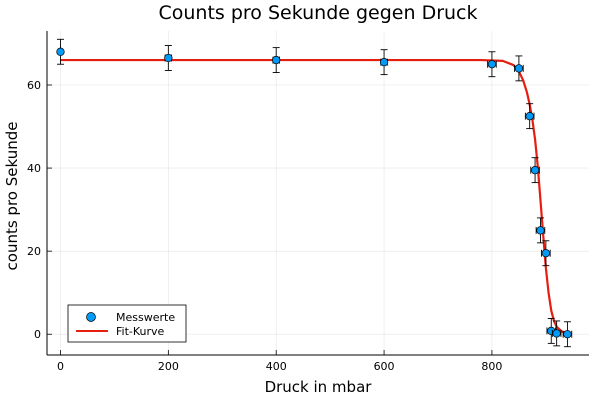 The height and width of the screenshot is (400, 600). Describe the element at coordinates (384, 366) in the screenshot. I see `x-tick-label: 600` at that location.